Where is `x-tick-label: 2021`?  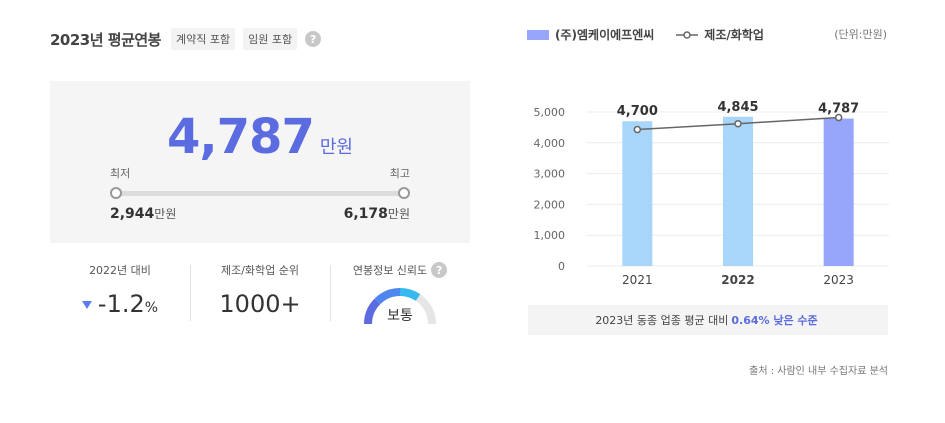 x-tick-label: 2021 is located at coordinates (637, 280).